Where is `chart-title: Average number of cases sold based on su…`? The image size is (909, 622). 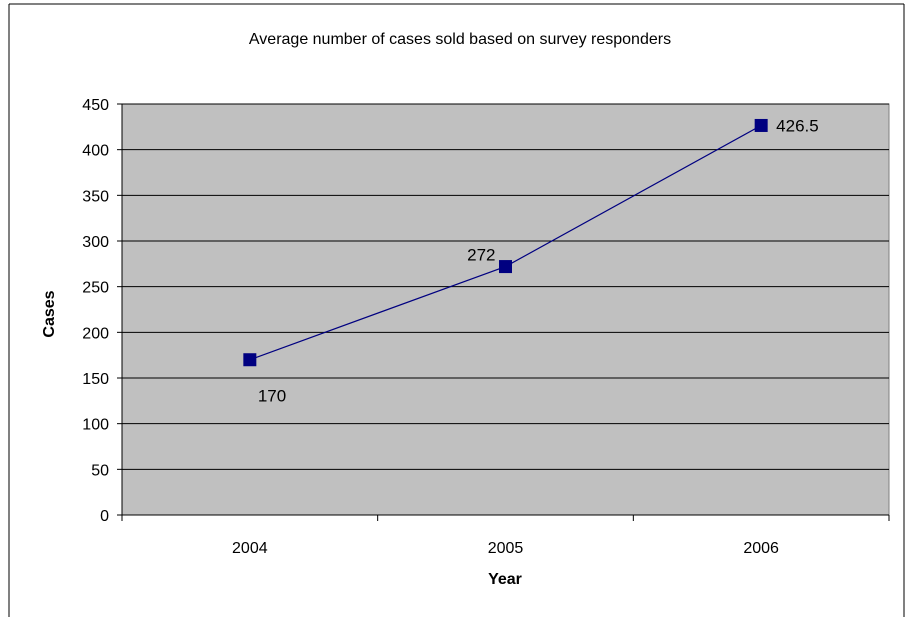
chart-title: Average number of cases sold based on su… is located at coordinates (460, 39).